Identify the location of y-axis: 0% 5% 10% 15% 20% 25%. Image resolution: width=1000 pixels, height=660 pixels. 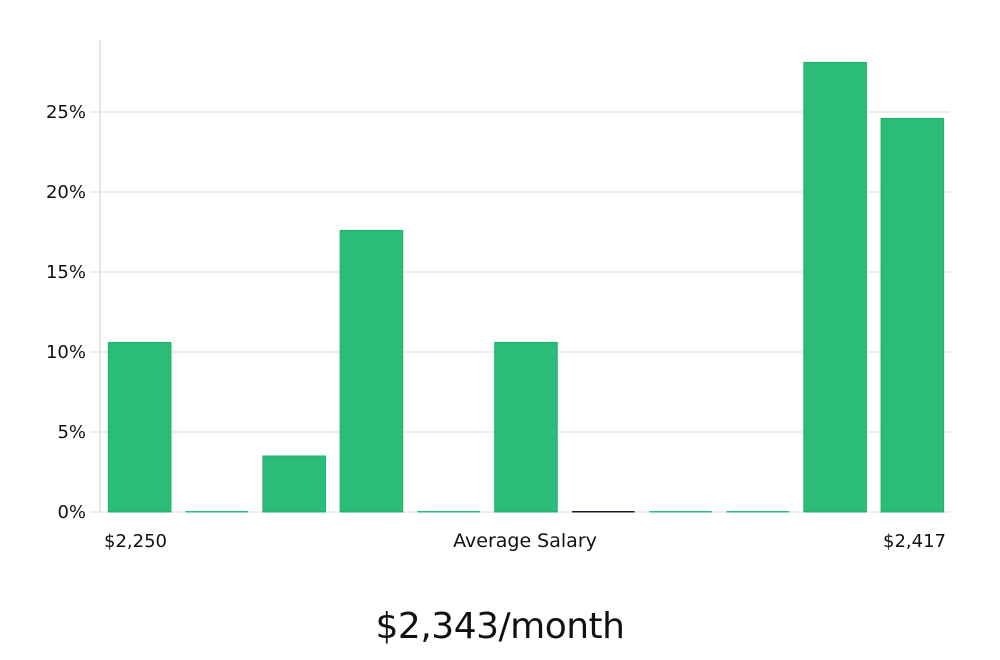
(73, 281).